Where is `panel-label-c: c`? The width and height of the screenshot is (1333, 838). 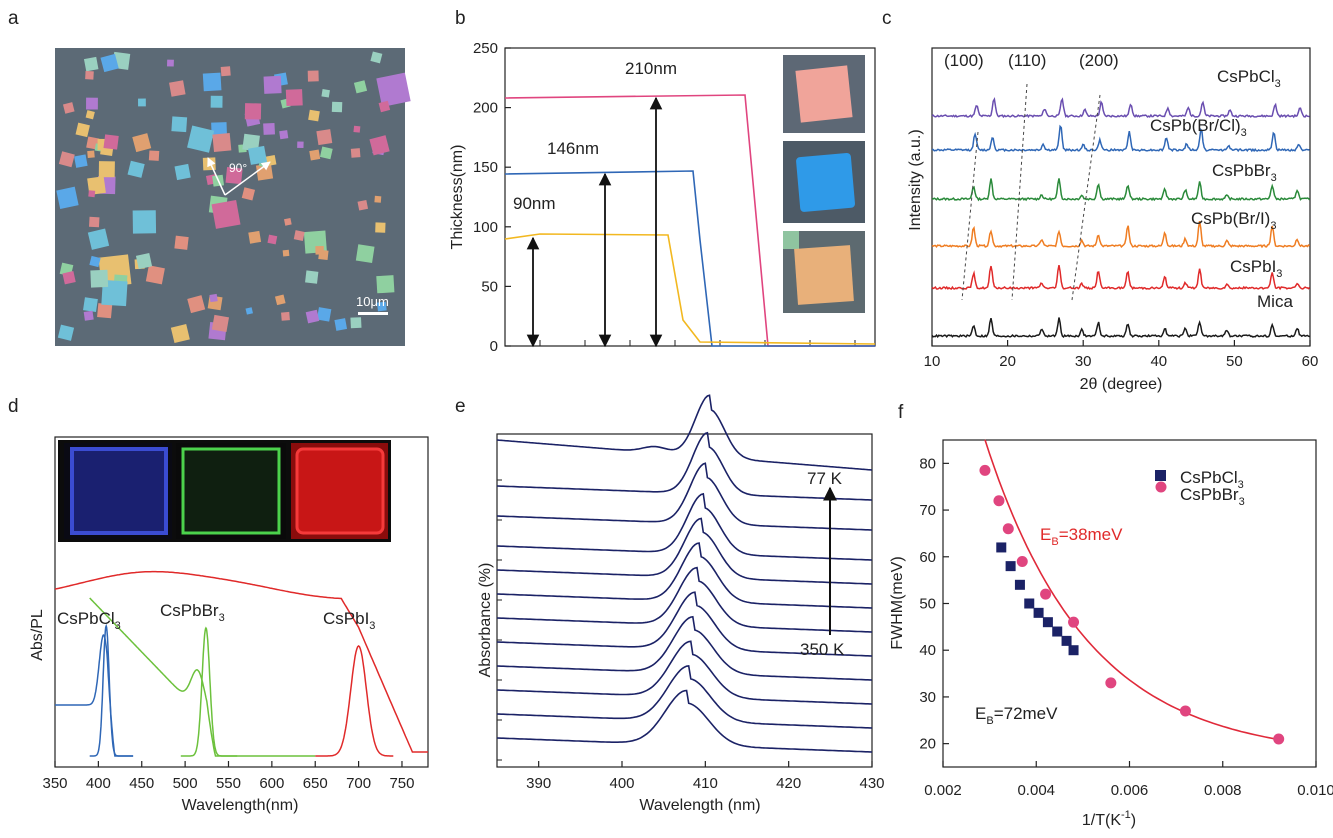 panel-label-c: c is located at coordinates (887, 18).